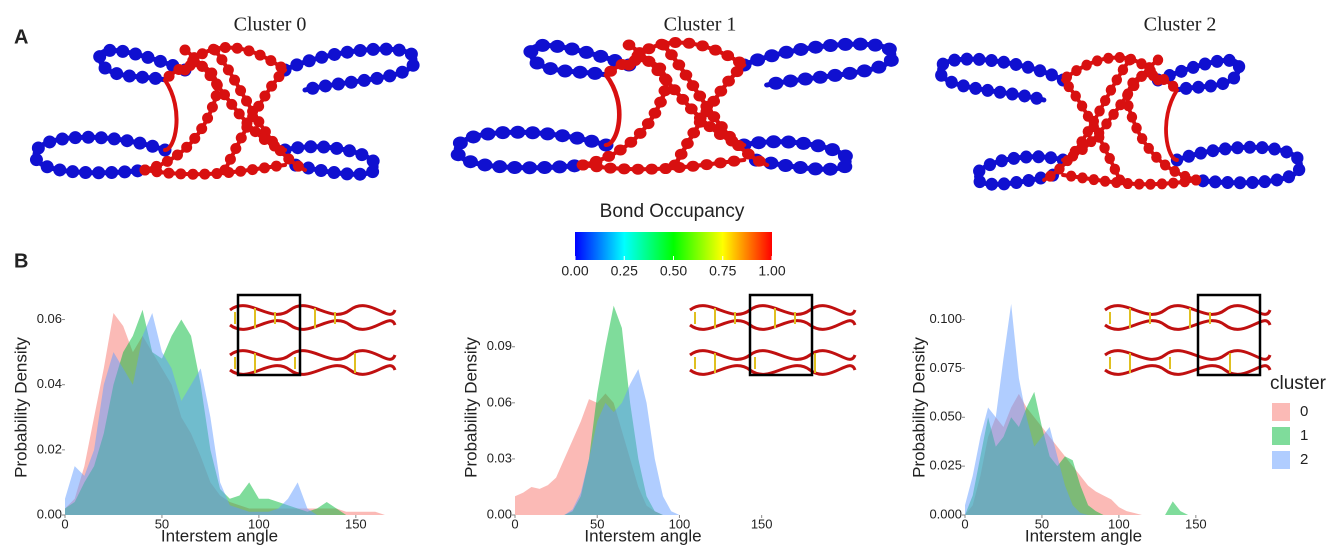 The width and height of the screenshot is (1341, 553). Describe the element at coordinates (574, 271) in the screenshot. I see `colorbar-tick-label: 0.00` at that location.